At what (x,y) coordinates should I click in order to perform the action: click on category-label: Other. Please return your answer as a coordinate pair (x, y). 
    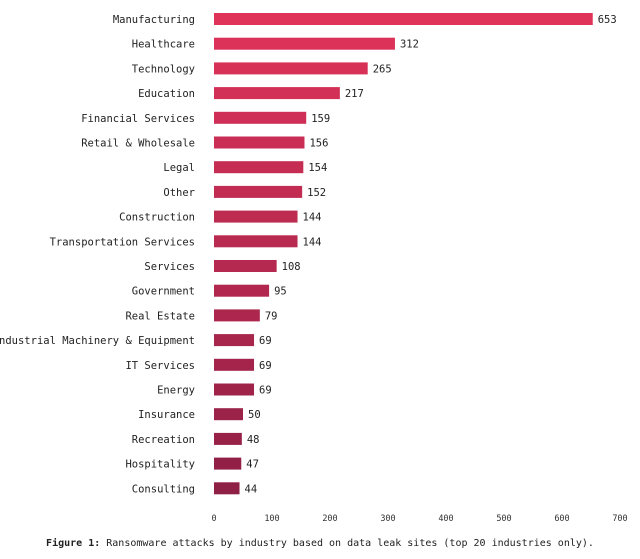
    Looking at the image, I should click on (179, 193).